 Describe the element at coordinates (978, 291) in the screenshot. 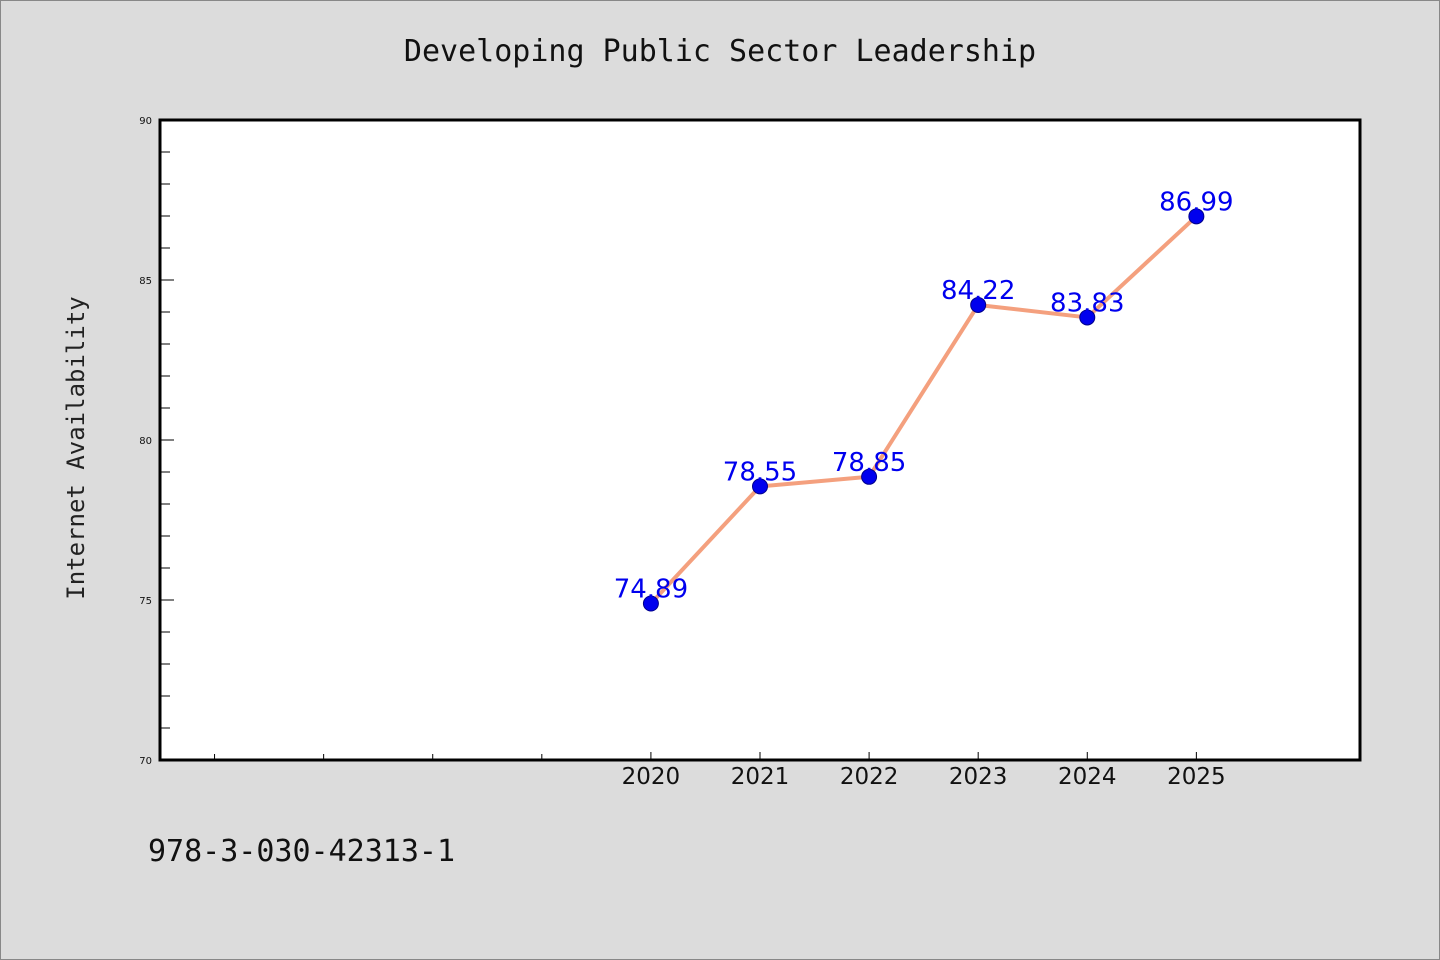

I see `data-label: 84.22` at that location.